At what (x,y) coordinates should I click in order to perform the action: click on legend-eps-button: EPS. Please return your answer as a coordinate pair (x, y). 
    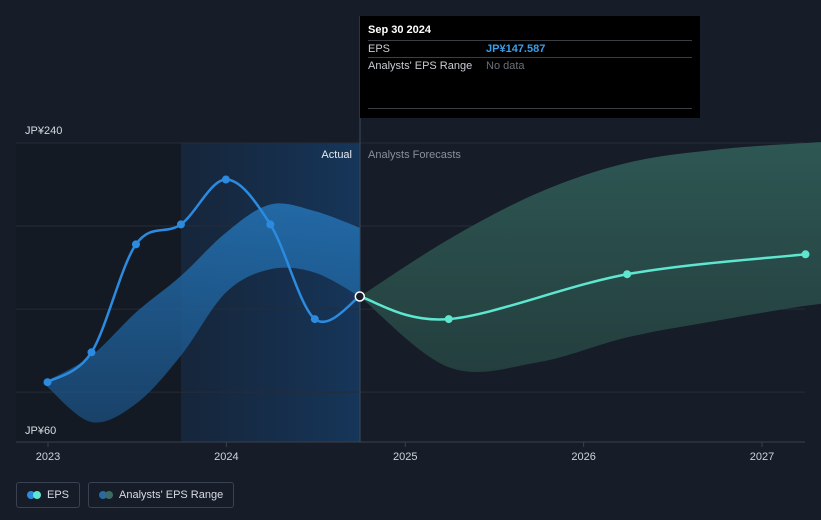
    Looking at the image, I should click on (48, 495).